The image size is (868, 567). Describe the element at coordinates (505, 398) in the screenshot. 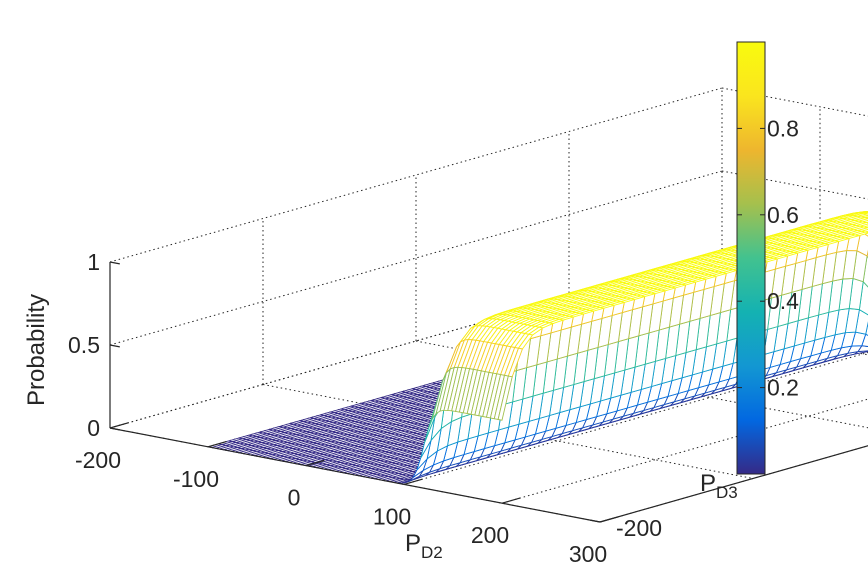

I see `surface-cell` at that location.